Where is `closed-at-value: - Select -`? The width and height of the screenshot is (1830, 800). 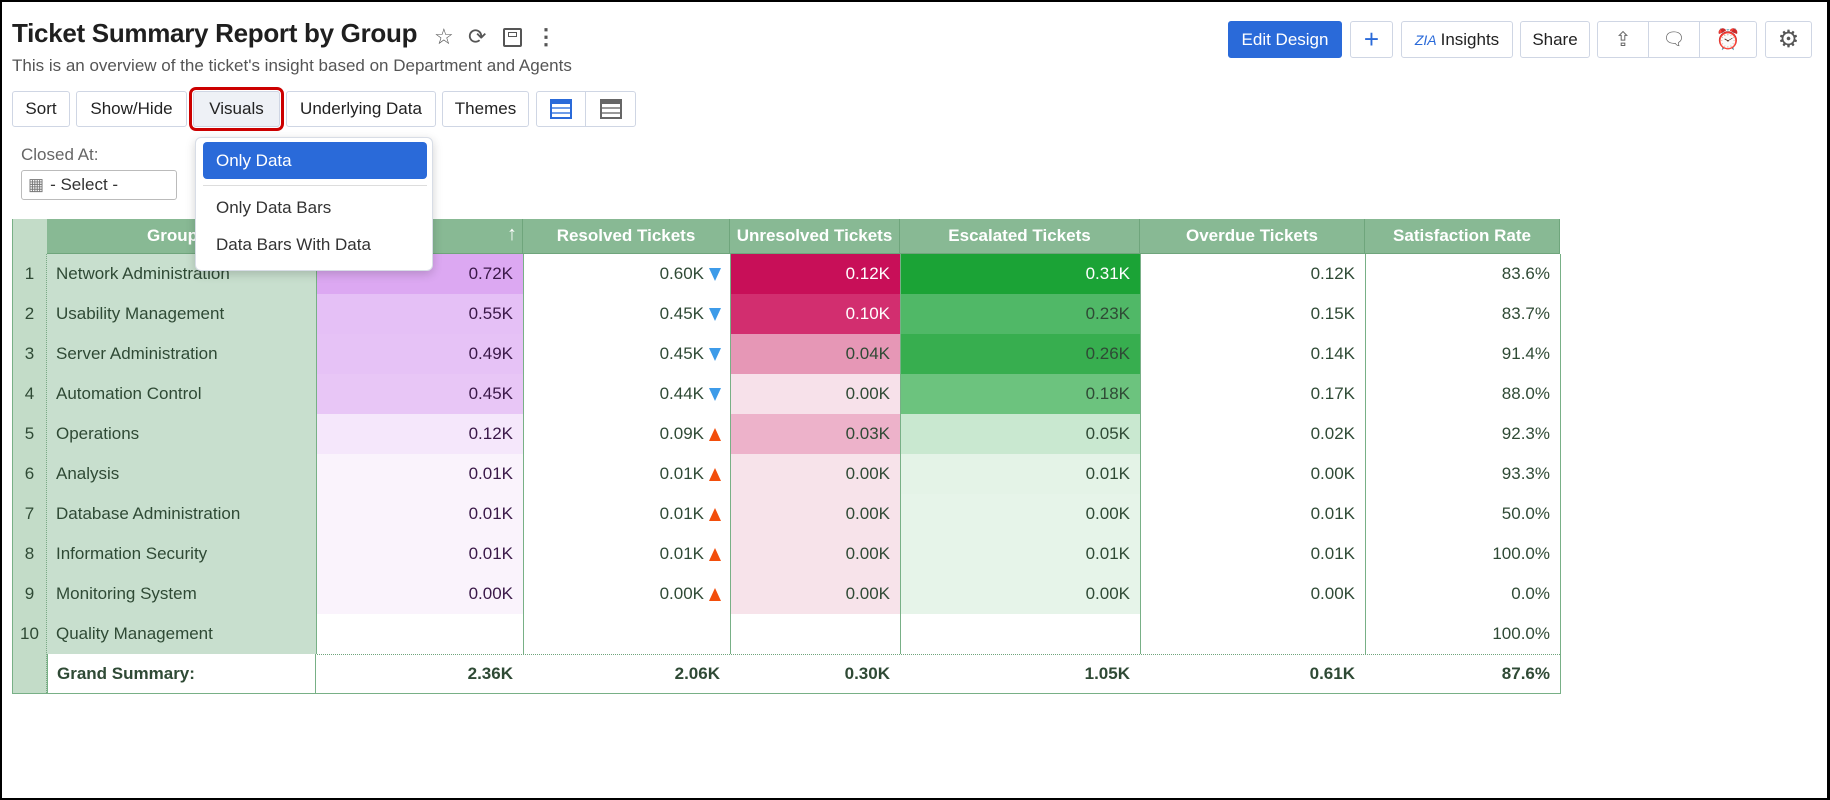
closed-at-value: - Select - is located at coordinates (84, 184).